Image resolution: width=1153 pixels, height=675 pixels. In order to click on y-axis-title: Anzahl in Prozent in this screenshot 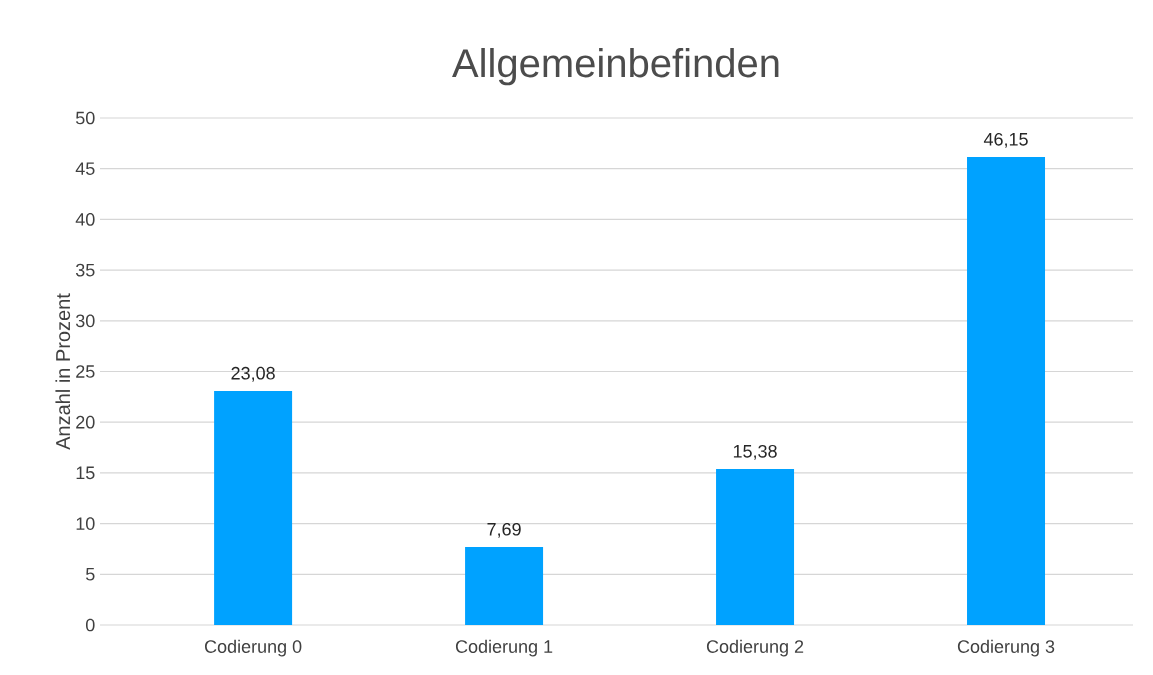, I will do `click(63, 371)`.